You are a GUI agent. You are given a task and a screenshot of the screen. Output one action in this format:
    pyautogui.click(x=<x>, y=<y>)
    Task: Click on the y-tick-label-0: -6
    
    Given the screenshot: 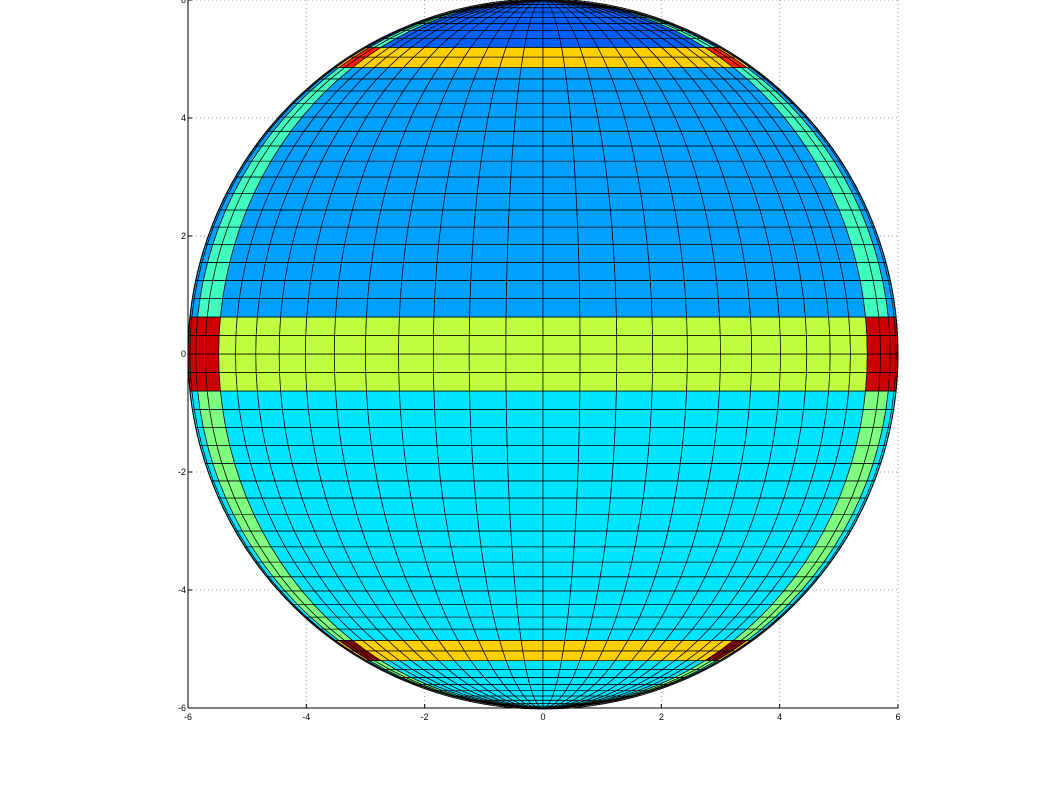 What is the action you would take?
    pyautogui.click(x=182, y=708)
    